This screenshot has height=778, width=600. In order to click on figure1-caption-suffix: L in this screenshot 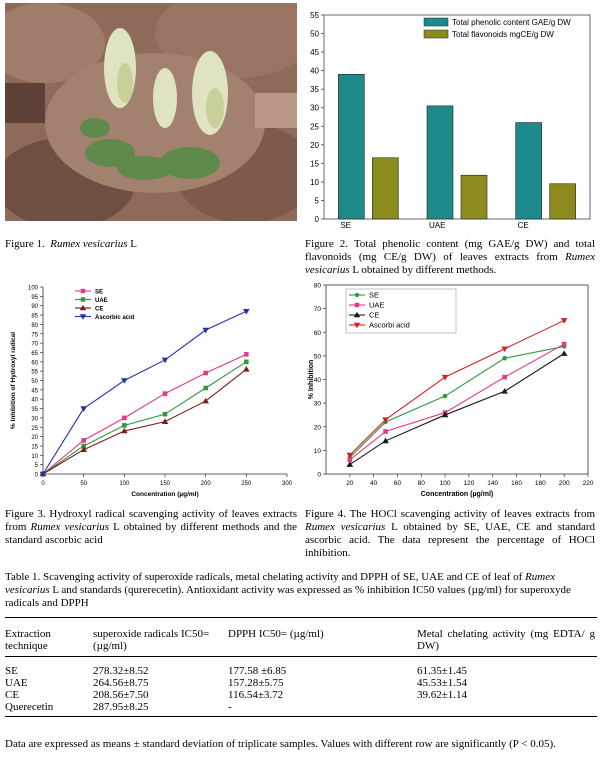, I will do `click(133, 244)`.